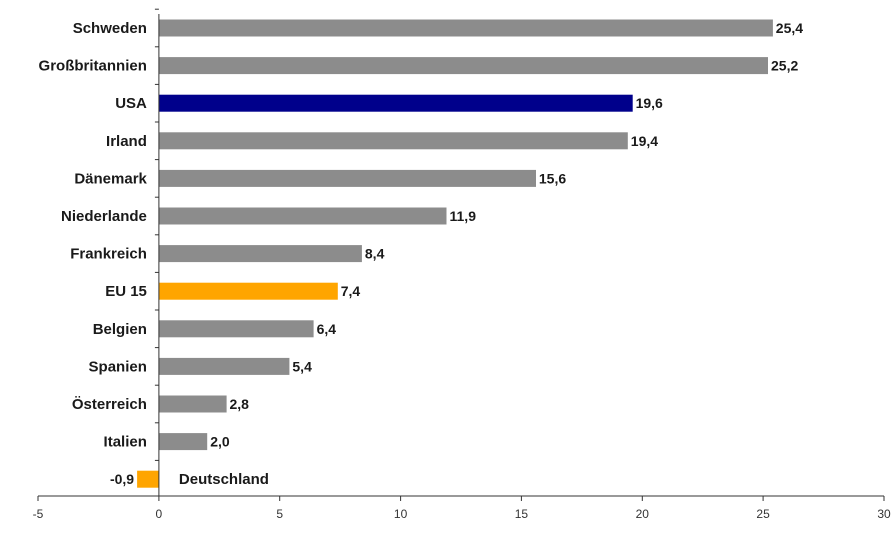 This screenshot has width=896, height=534. Describe the element at coordinates (220, 442) in the screenshot. I see `value-label: 2,0` at that location.